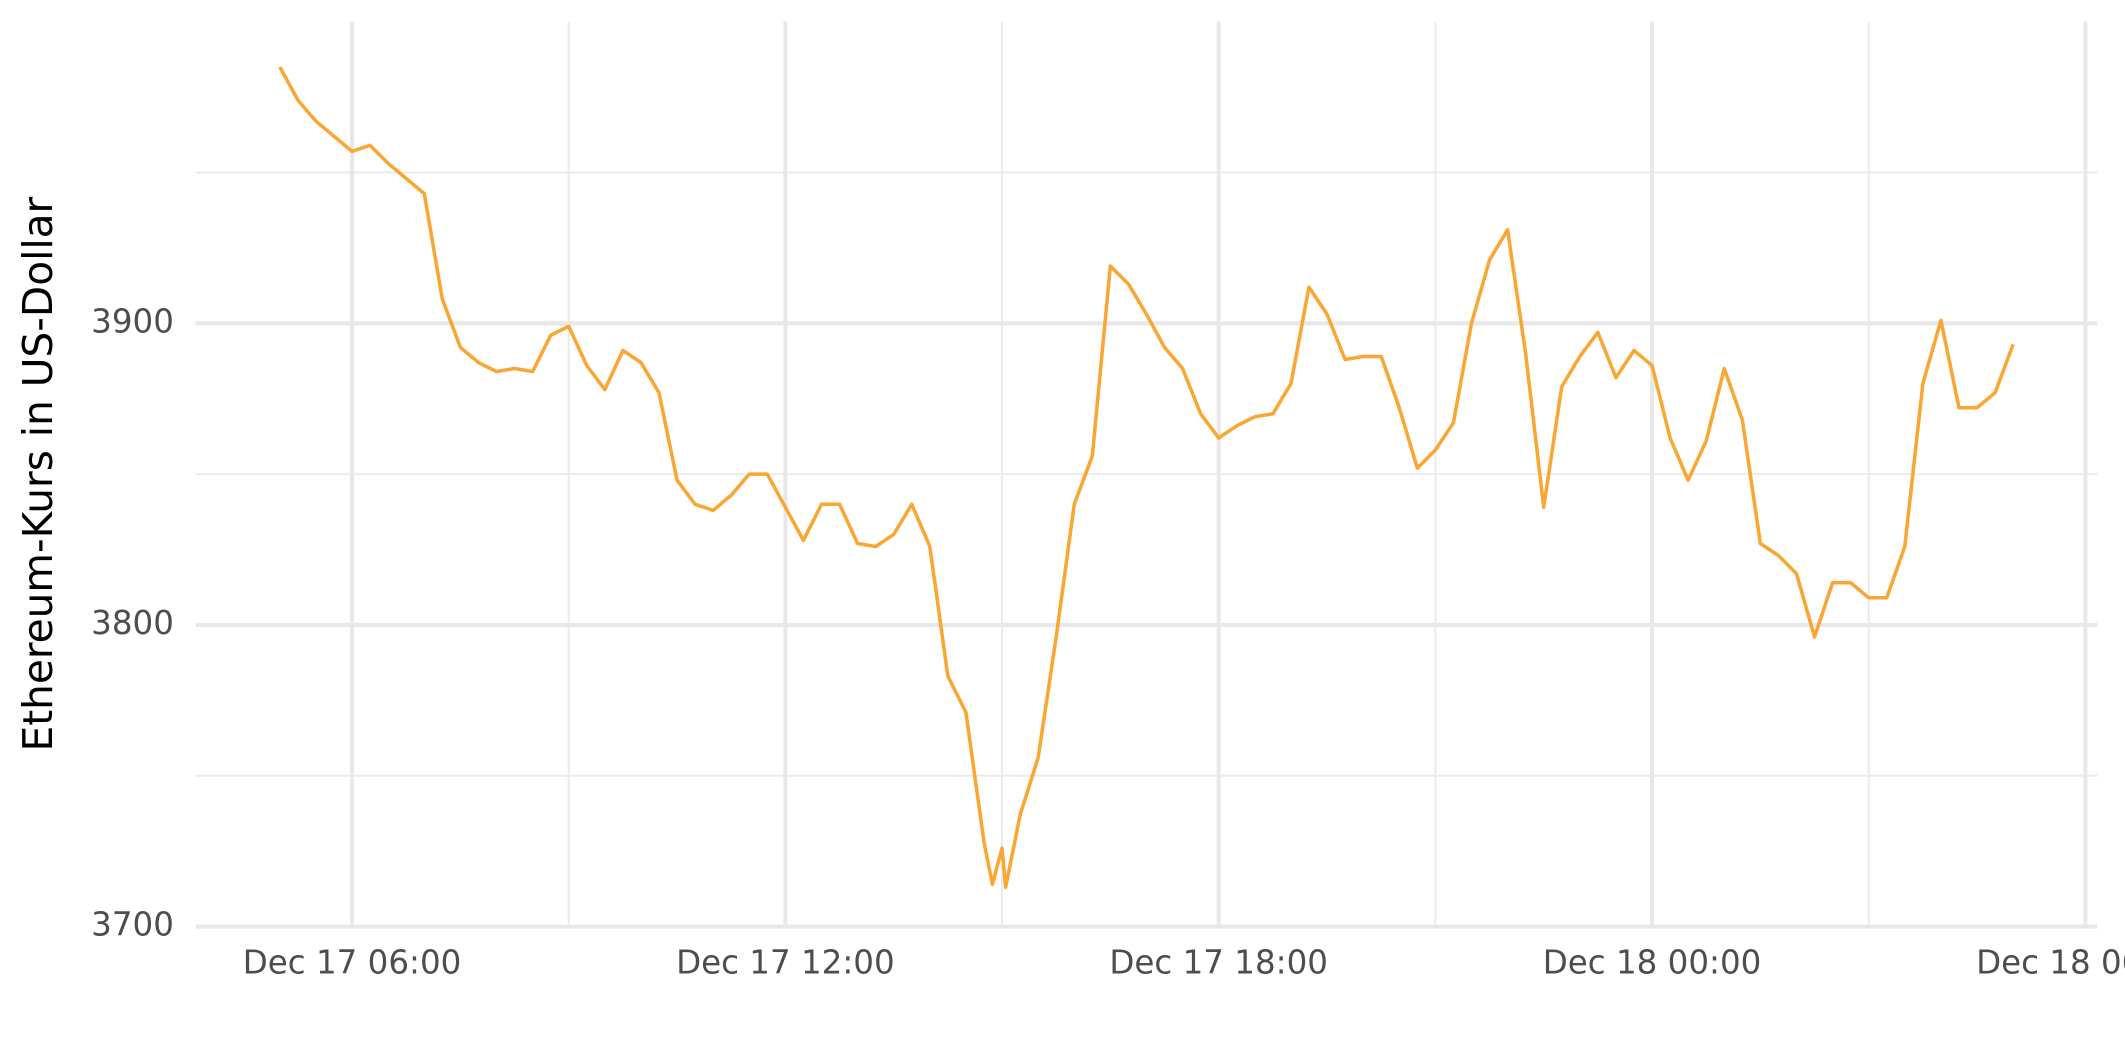 The height and width of the screenshot is (1062, 2125). What do you see at coordinates (2050, 962) in the screenshot?
I see `x-tick-label: Dec 18 06:00` at bounding box center [2050, 962].